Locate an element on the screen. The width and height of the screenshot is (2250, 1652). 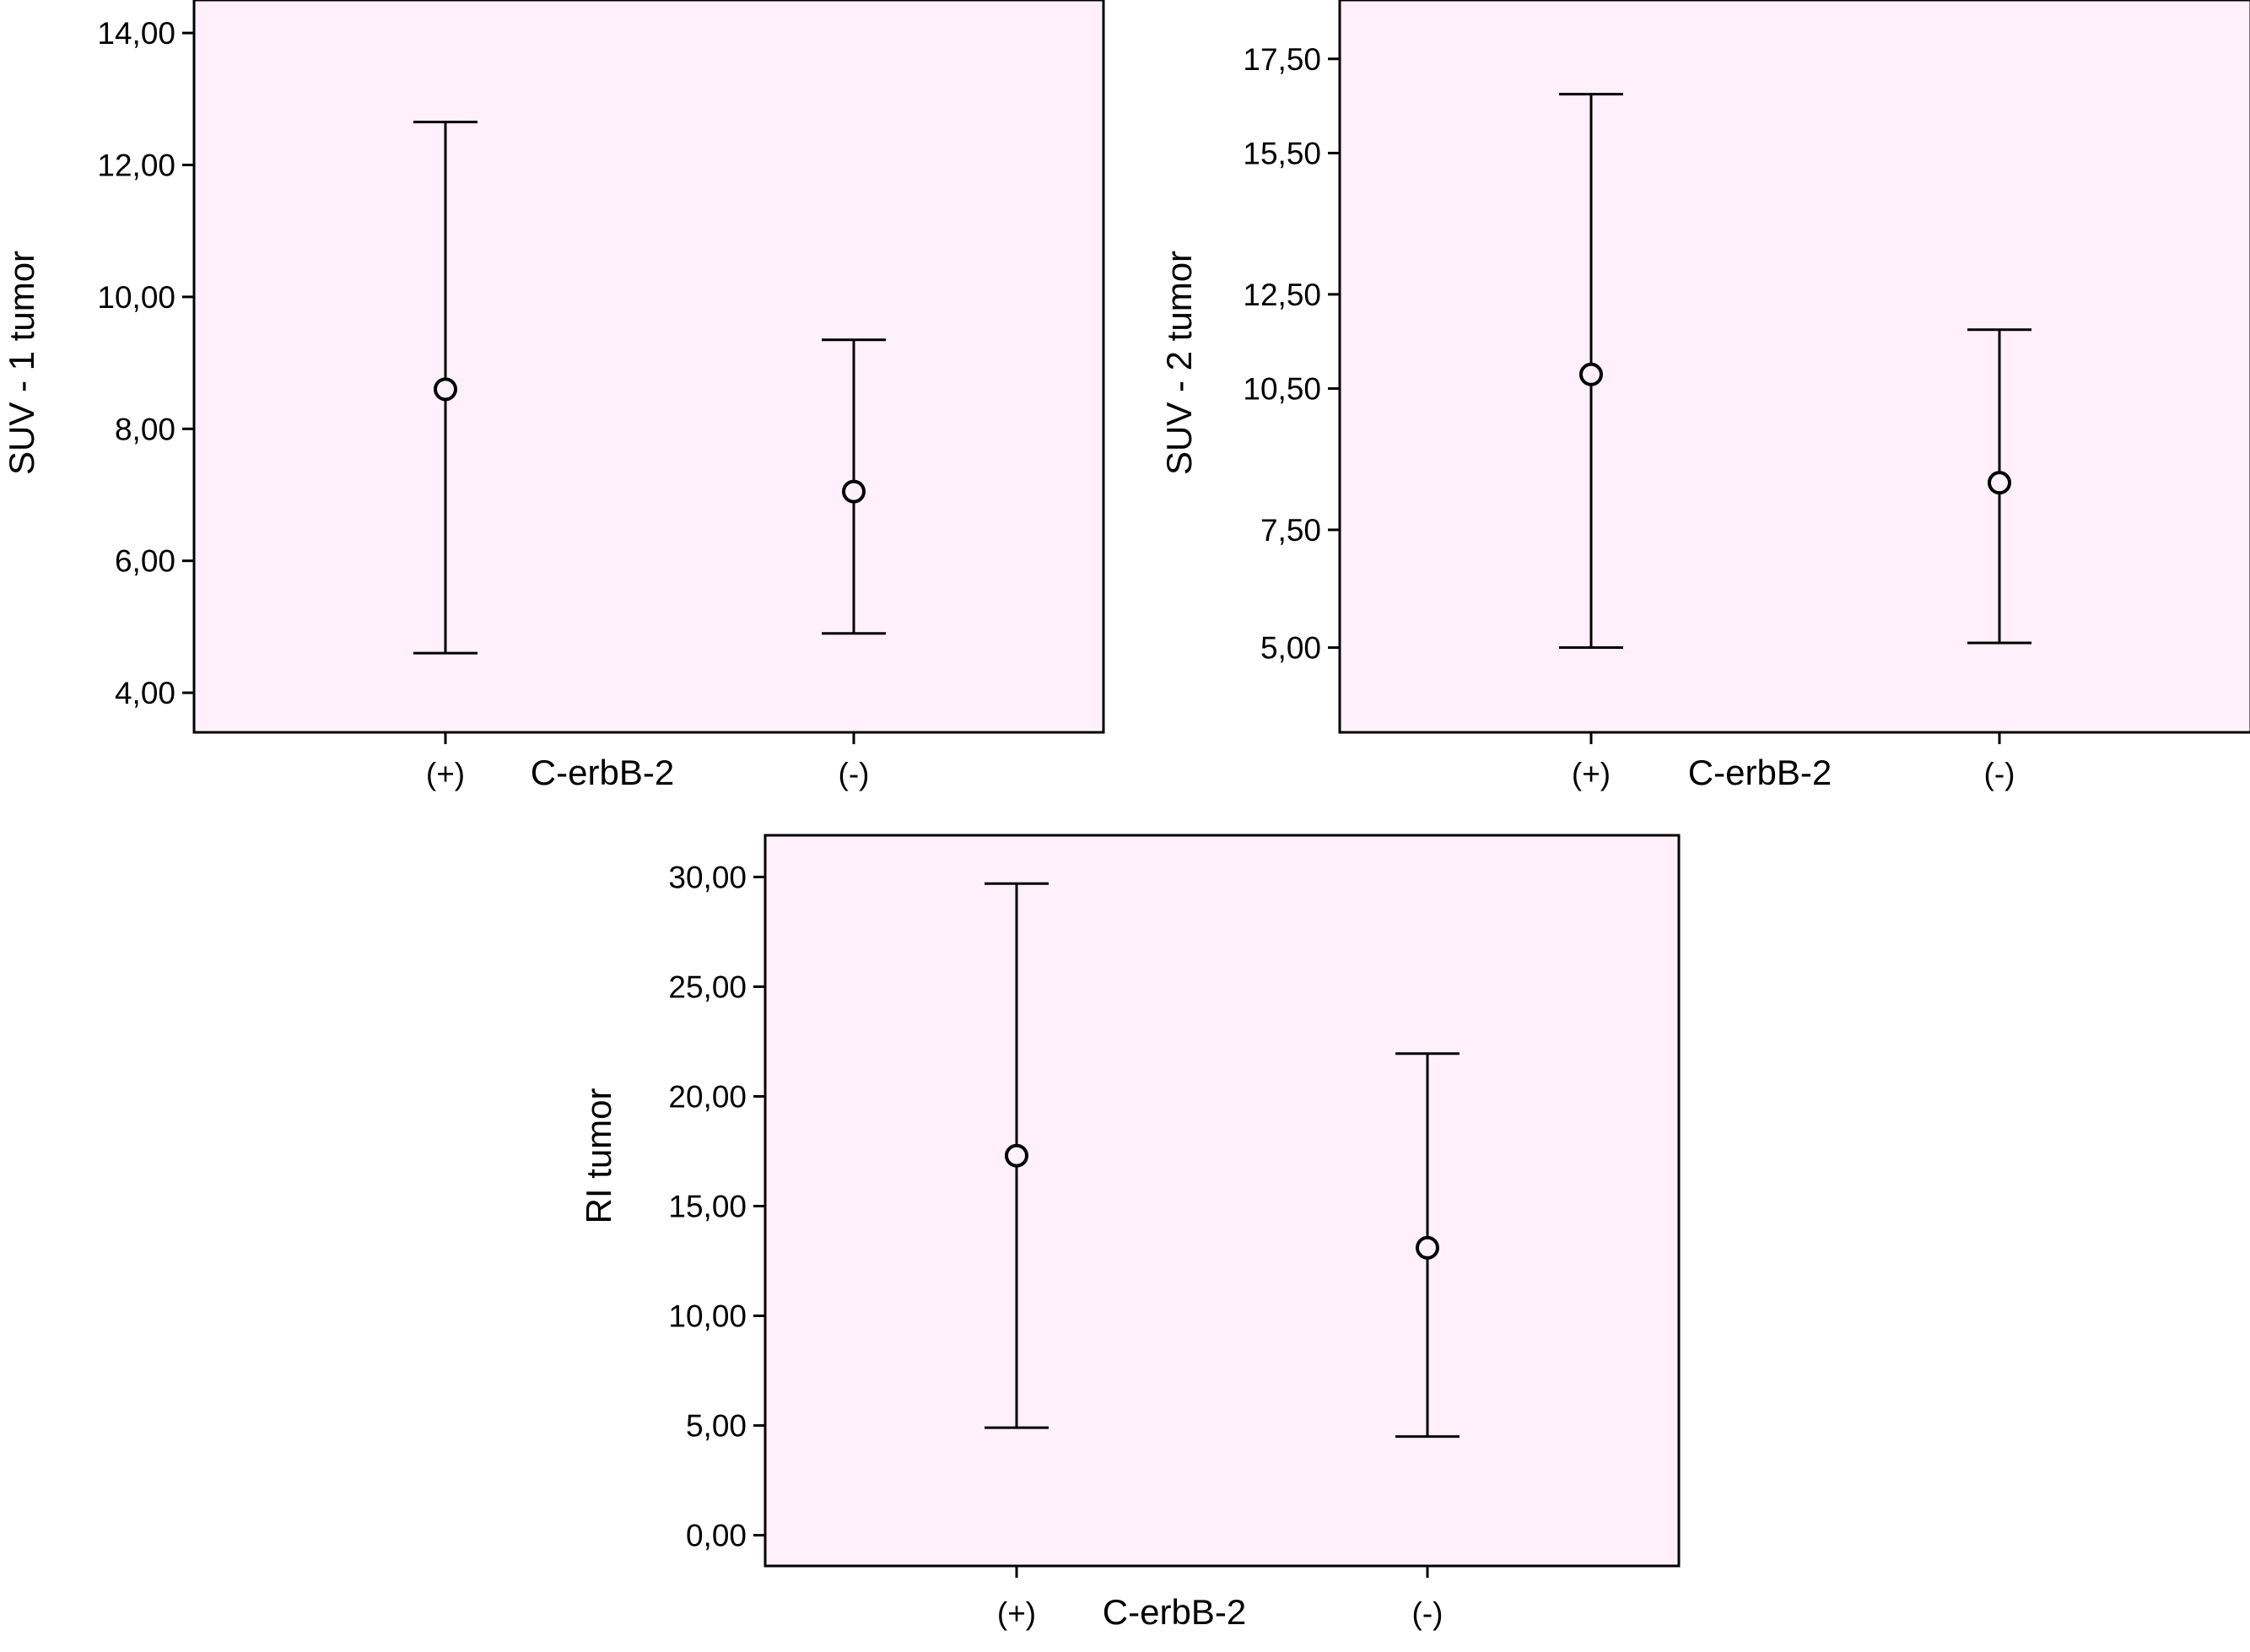
y-tick-label: 6,00 is located at coordinates (145, 561).